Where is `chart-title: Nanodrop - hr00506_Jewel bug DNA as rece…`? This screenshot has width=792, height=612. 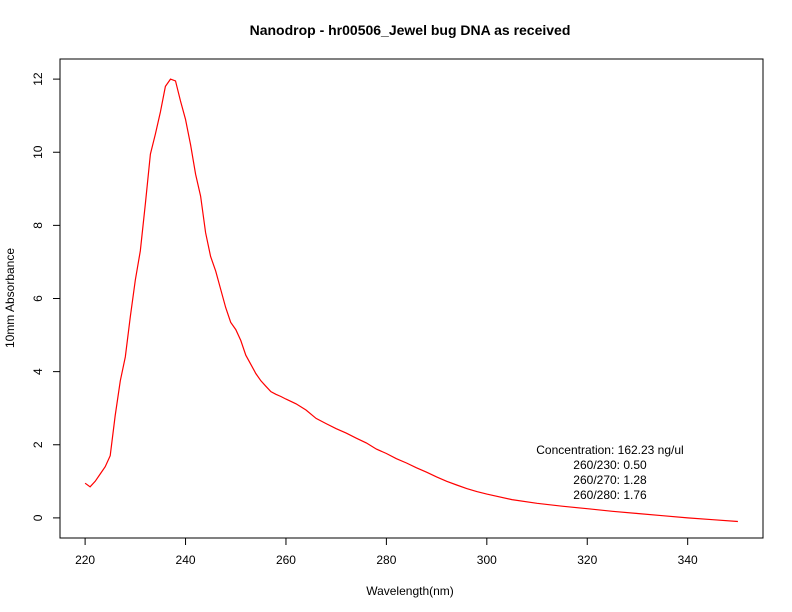 chart-title: Nanodrop - hr00506_Jewel bug DNA as rece… is located at coordinates (410, 30).